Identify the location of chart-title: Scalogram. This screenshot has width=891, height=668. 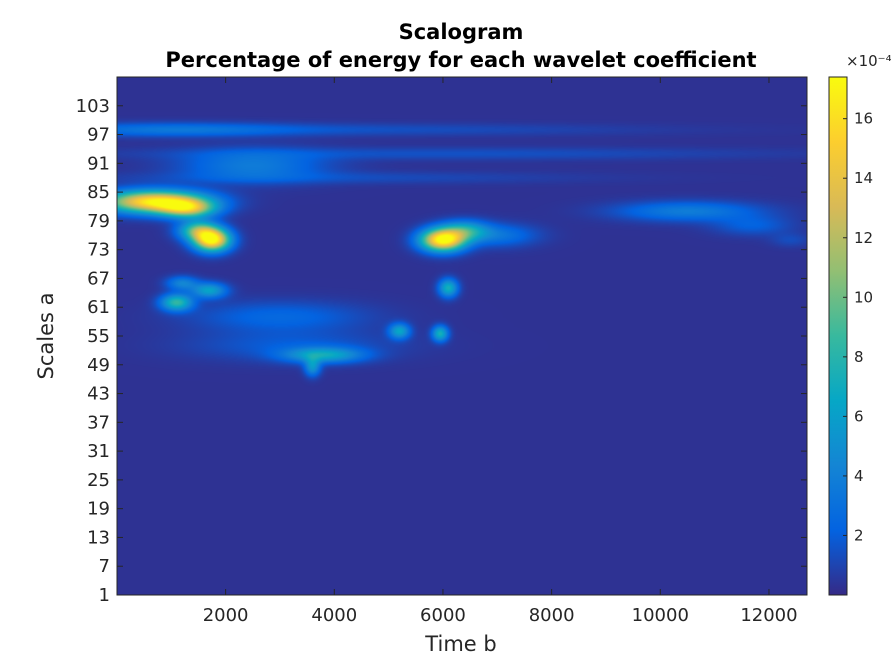
(461, 32).